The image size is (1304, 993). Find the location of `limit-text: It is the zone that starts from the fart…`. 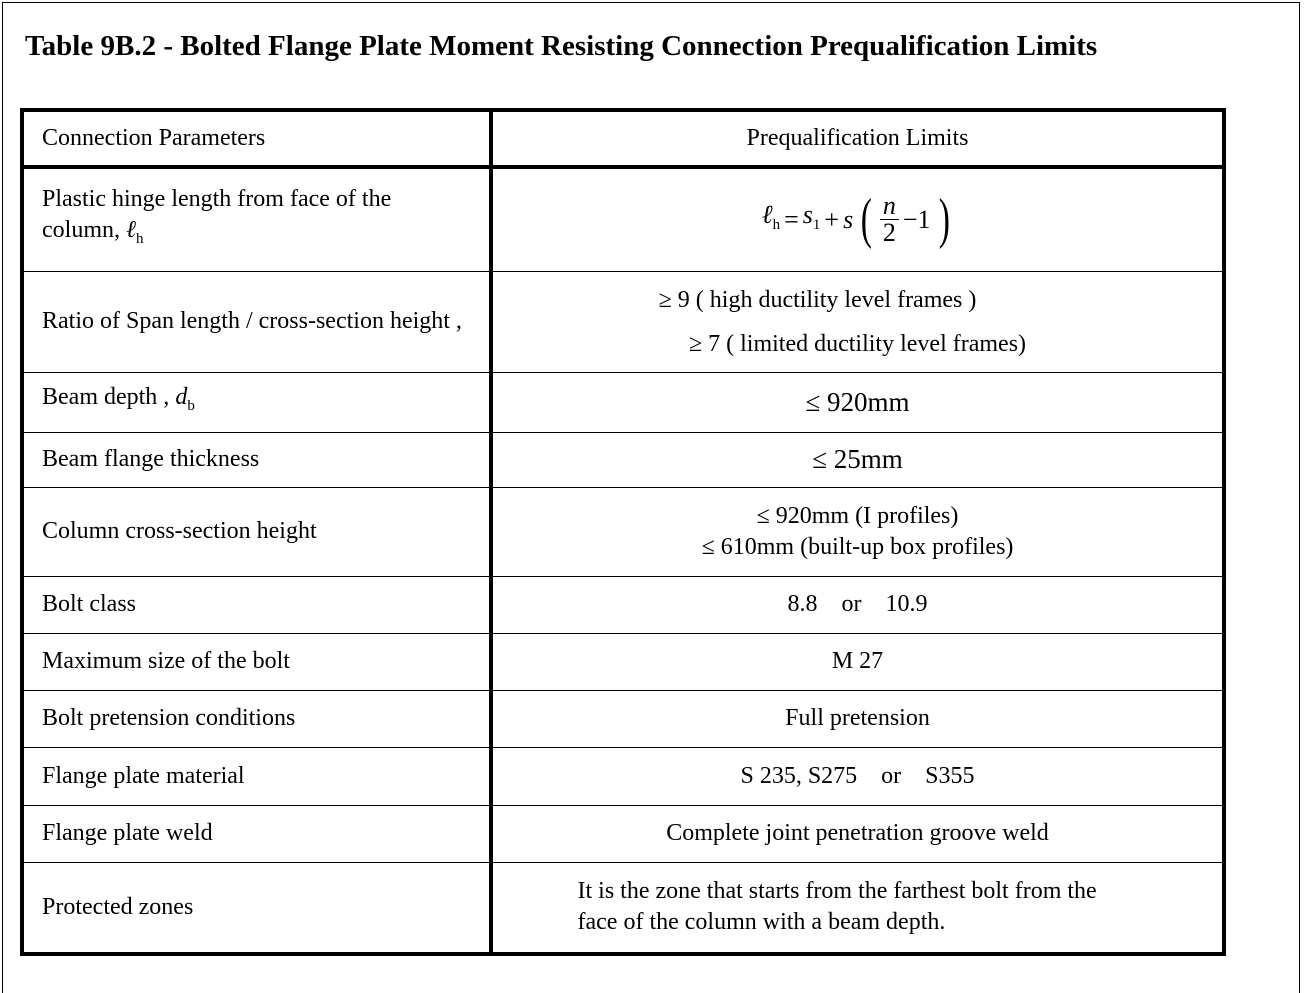

limit-text: It is the zone that starts from the fart… is located at coordinates (837, 907).